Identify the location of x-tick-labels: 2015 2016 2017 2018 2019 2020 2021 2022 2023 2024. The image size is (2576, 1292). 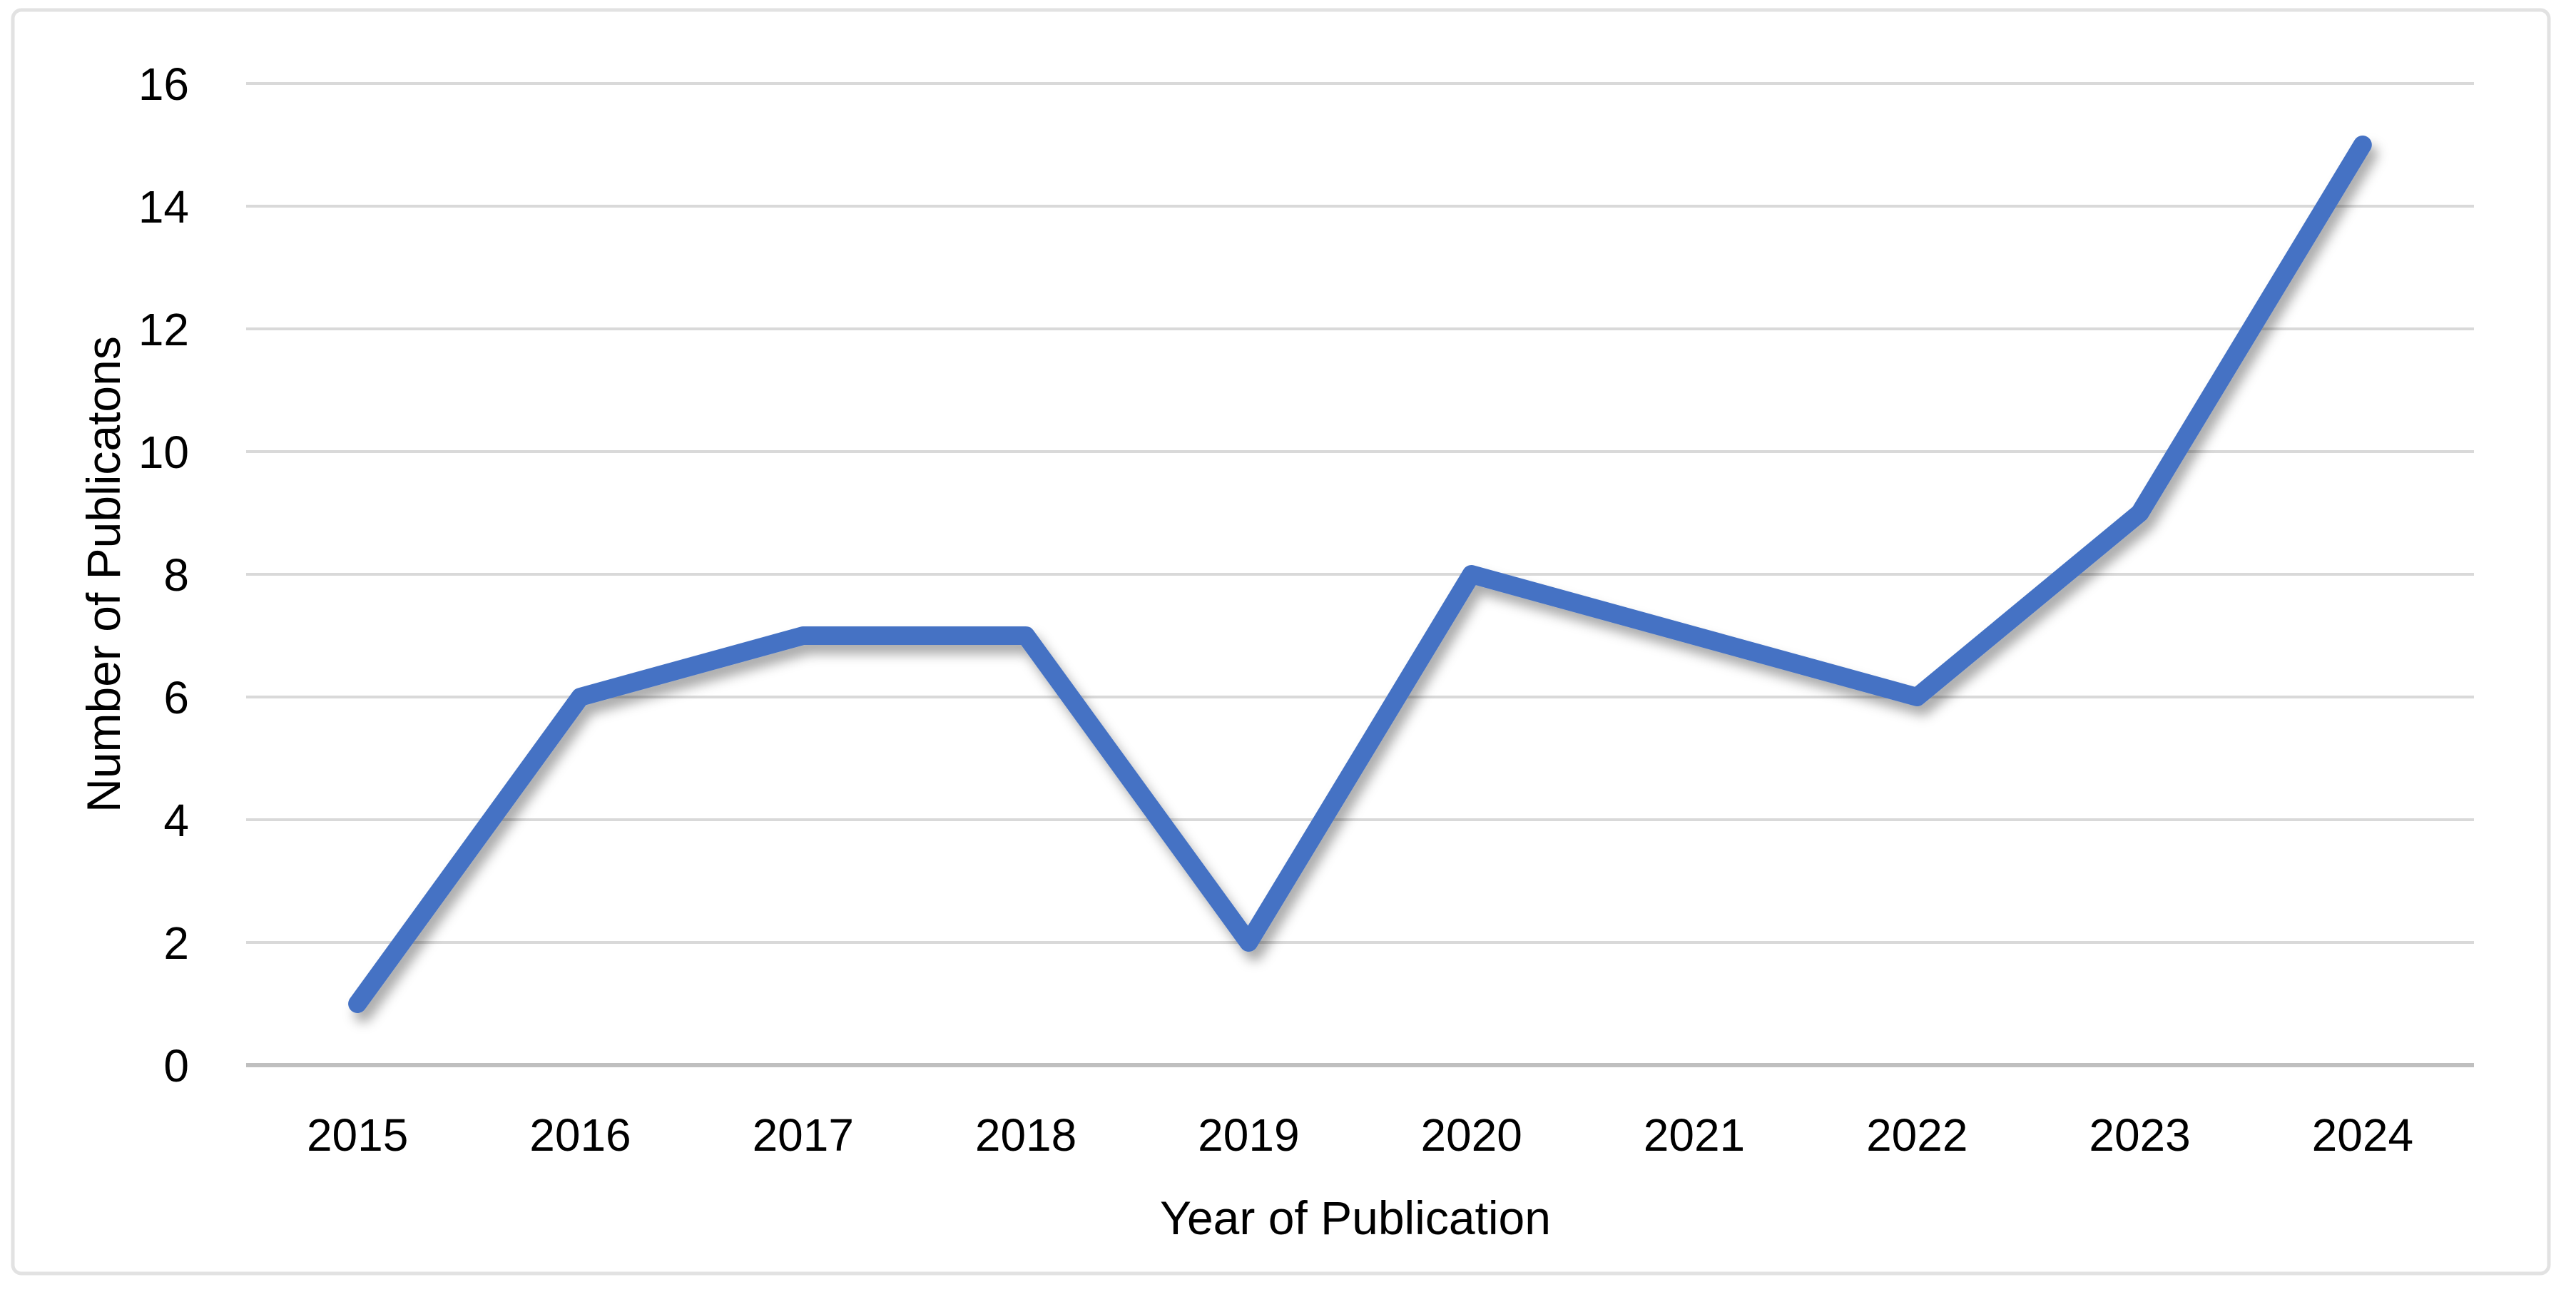
(1360, 1135).